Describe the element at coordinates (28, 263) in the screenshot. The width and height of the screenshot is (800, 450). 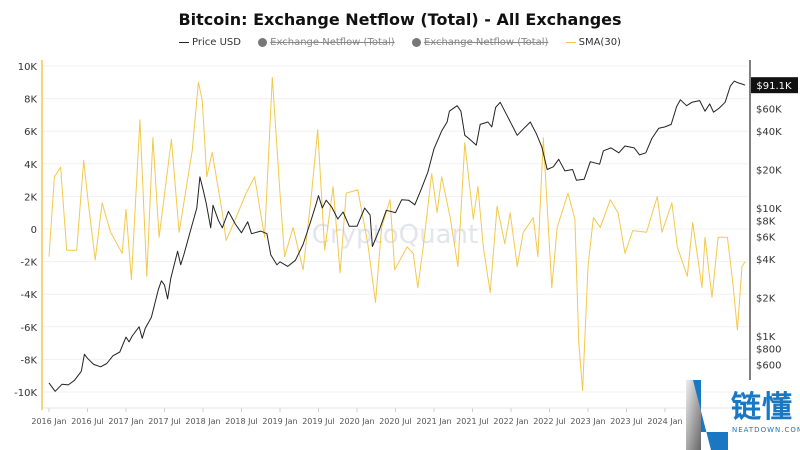
I see `left-axis-tick-label: -2K` at that location.